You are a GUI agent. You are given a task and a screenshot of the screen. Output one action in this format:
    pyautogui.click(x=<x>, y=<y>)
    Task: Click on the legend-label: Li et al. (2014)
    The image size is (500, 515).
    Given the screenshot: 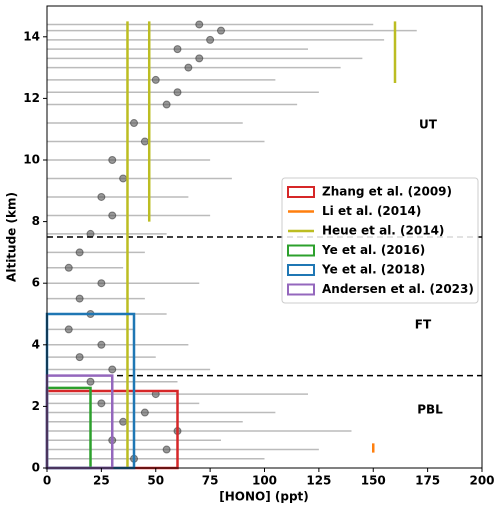 What is the action you would take?
    pyautogui.click(x=371, y=211)
    